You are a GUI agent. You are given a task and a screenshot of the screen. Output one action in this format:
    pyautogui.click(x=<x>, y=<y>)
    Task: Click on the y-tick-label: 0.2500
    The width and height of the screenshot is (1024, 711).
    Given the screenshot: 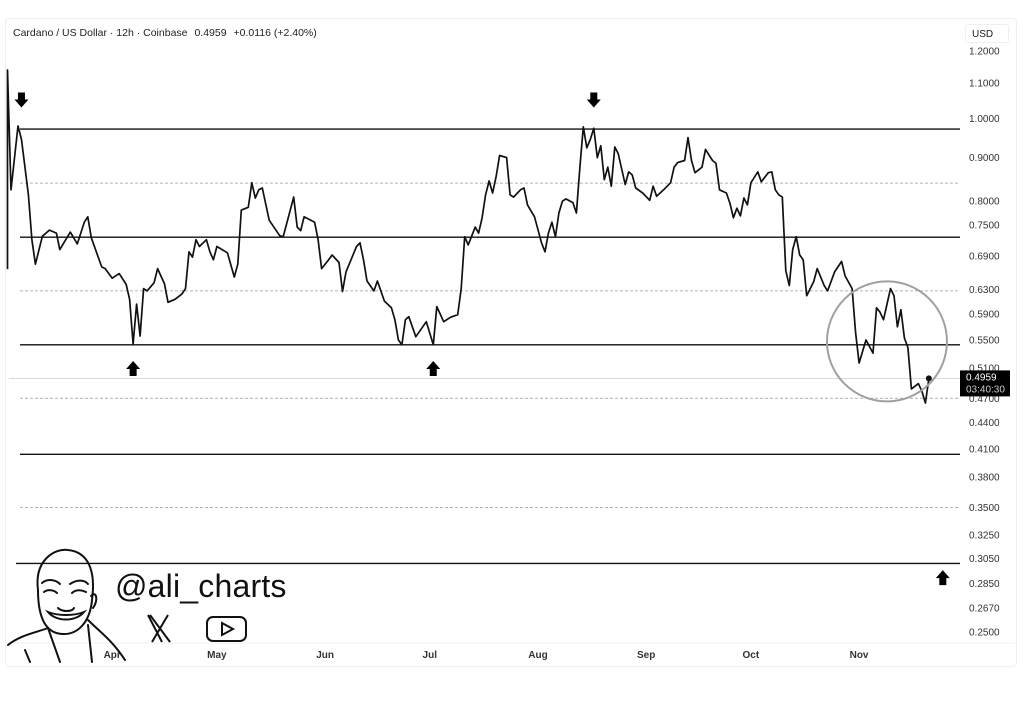 What is the action you would take?
    pyautogui.click(x=984, y=633)
    